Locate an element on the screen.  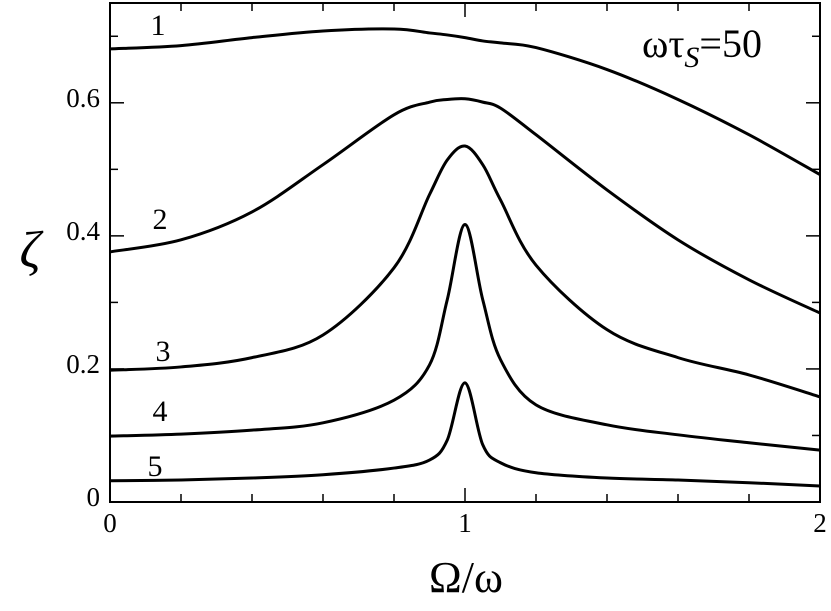
y-axis-label: ζ is located at coordinates (31, 250).